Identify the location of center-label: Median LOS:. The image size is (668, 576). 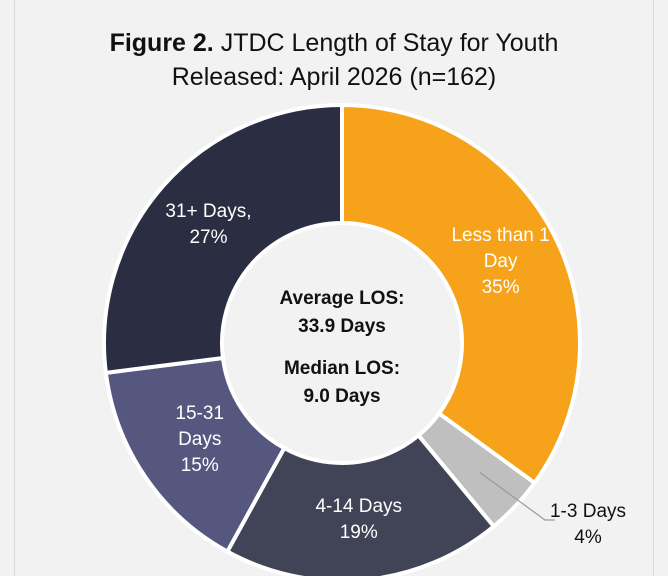
(342, 368).